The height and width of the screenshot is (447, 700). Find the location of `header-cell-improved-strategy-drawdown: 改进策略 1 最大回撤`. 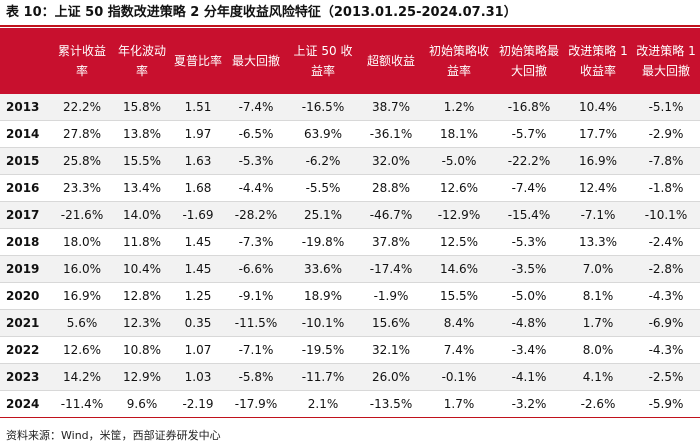

header-cell-improved-strategy-drawdown: 改进策略 1 最大回撤 is located at coordinates (666, 61).